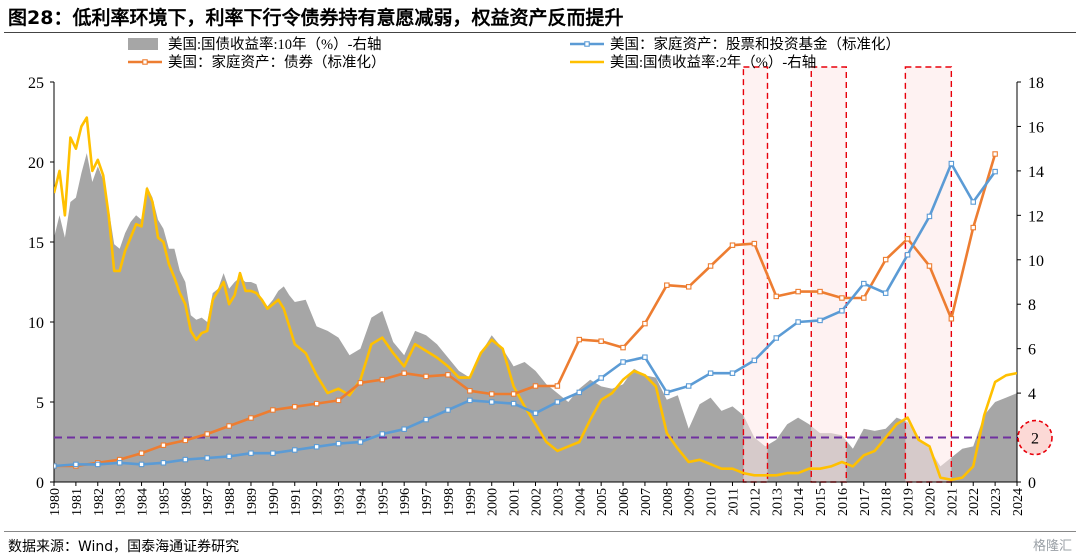  Describe the element at coordinates (36, 323) in the screenshot. I see `left-tick-label: 10` at that location.